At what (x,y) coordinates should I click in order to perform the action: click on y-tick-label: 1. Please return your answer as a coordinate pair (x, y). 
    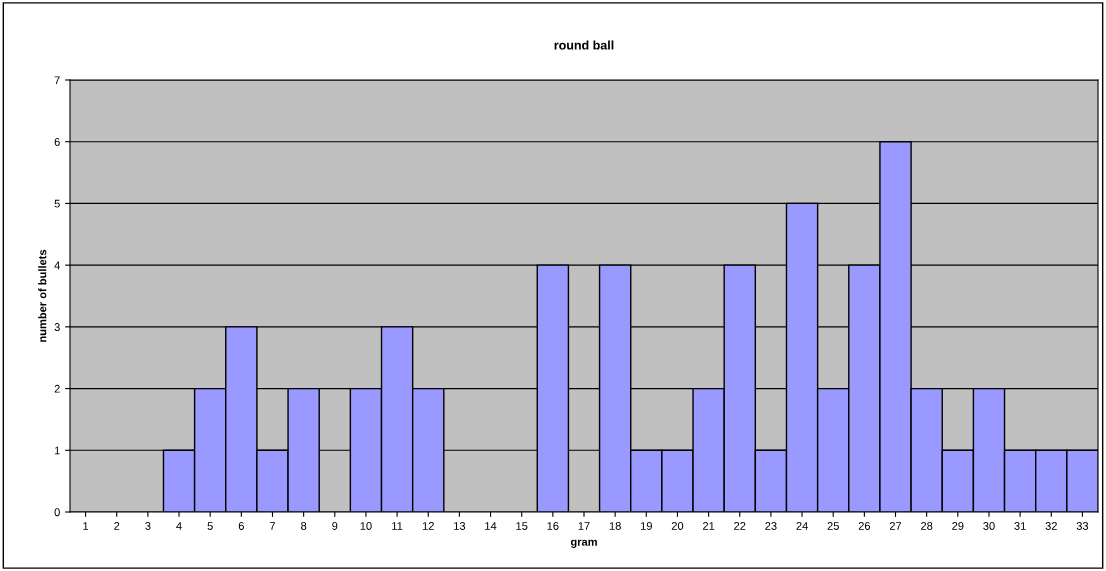
    Looking at the image, I should click on (57, 450).